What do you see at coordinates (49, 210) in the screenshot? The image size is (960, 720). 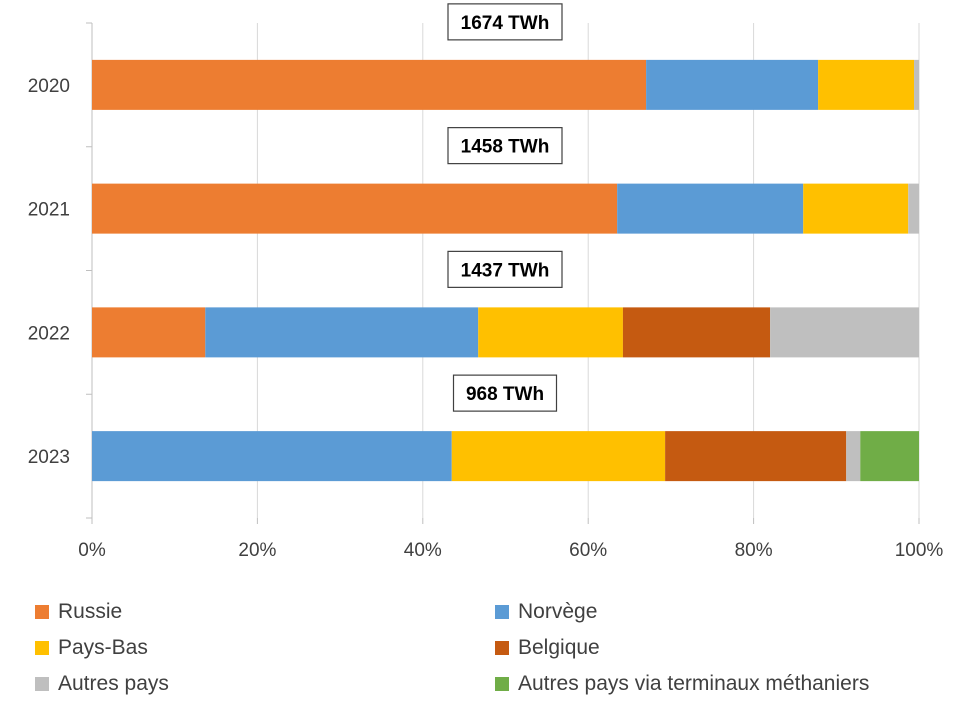 I see `y-tick-label: 2021` at bounding box center [49, 210].